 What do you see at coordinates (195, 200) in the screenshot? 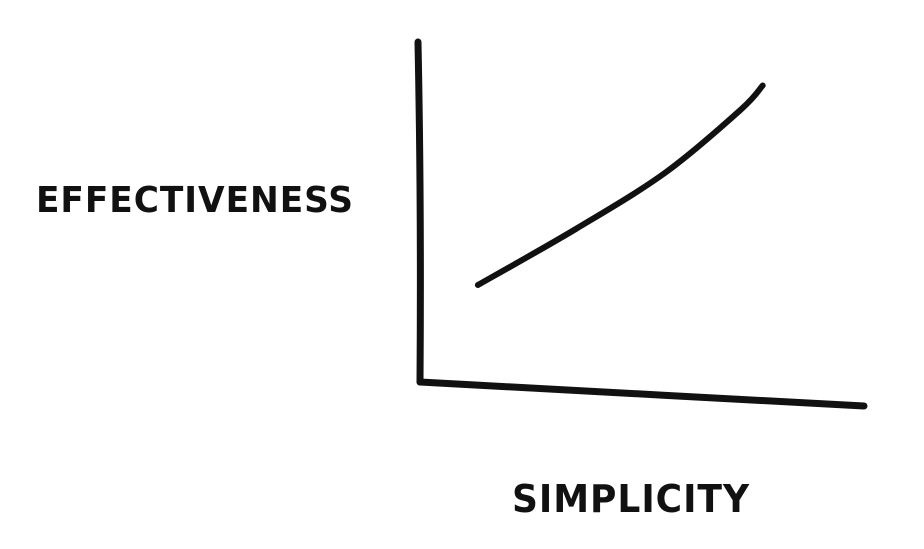
I see `y-axis-label: EFFECTIVENESS` at bounding box center [195, 200].